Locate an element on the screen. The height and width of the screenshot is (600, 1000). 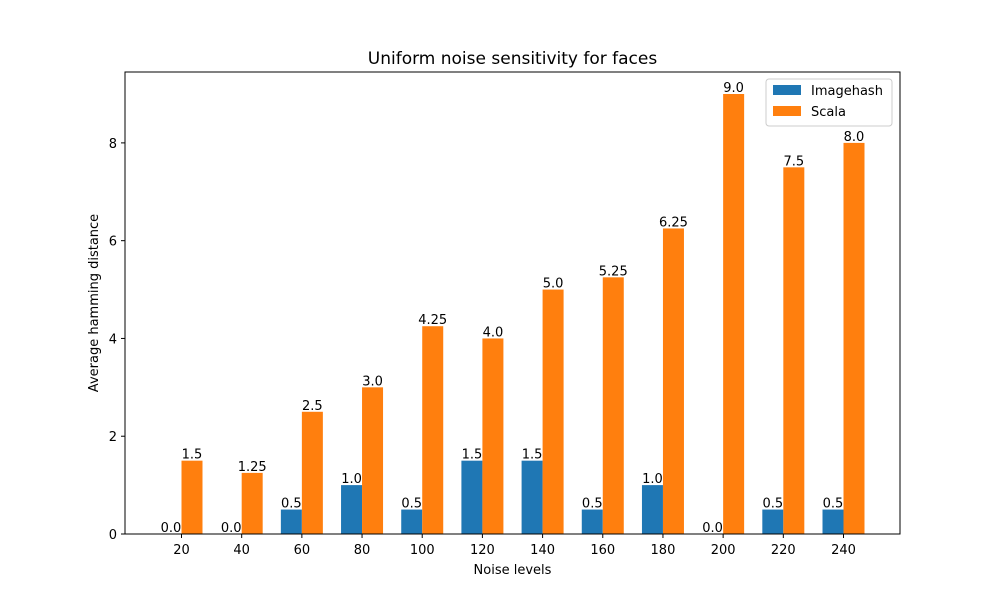
data-label-scala-140: 5.0 is located at coordinates (553, 284).